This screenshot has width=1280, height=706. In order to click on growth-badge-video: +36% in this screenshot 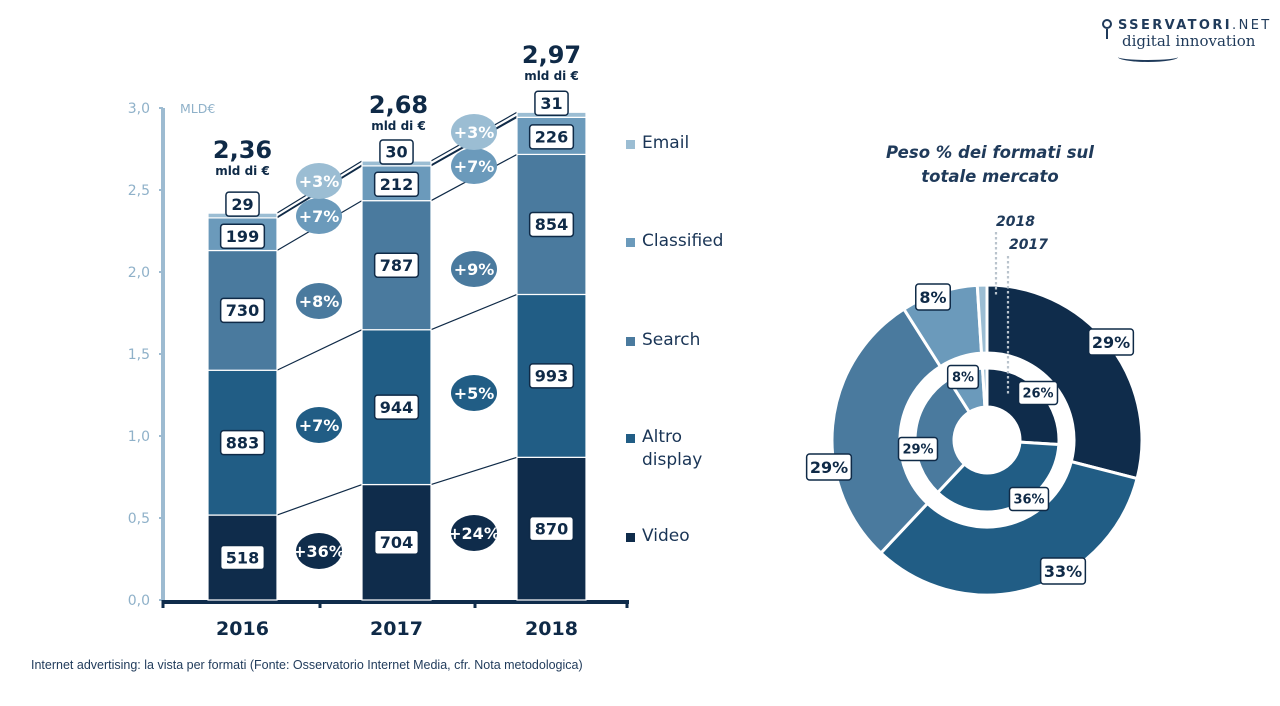, I will do `click(319, 551)`.